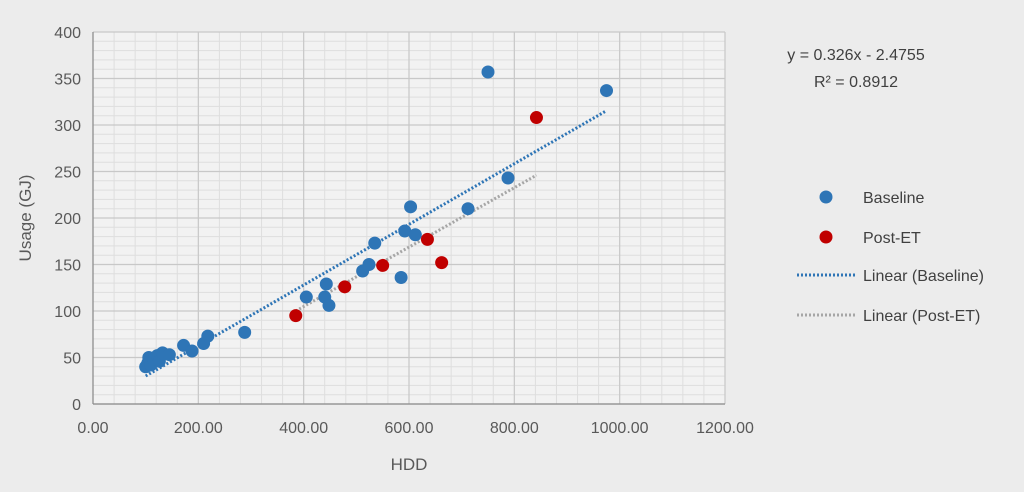 This screenshot has height=492, width=1024. I want to click on y-tick-label: 400, so click(67, 33).